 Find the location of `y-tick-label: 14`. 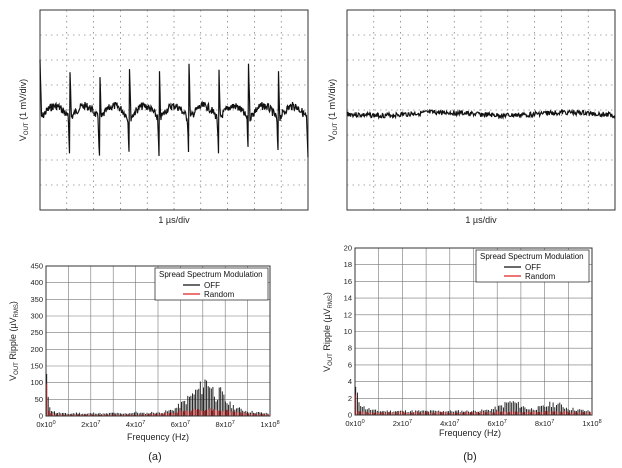

y-tick-label: 14 is located at coordinates (348, 298).